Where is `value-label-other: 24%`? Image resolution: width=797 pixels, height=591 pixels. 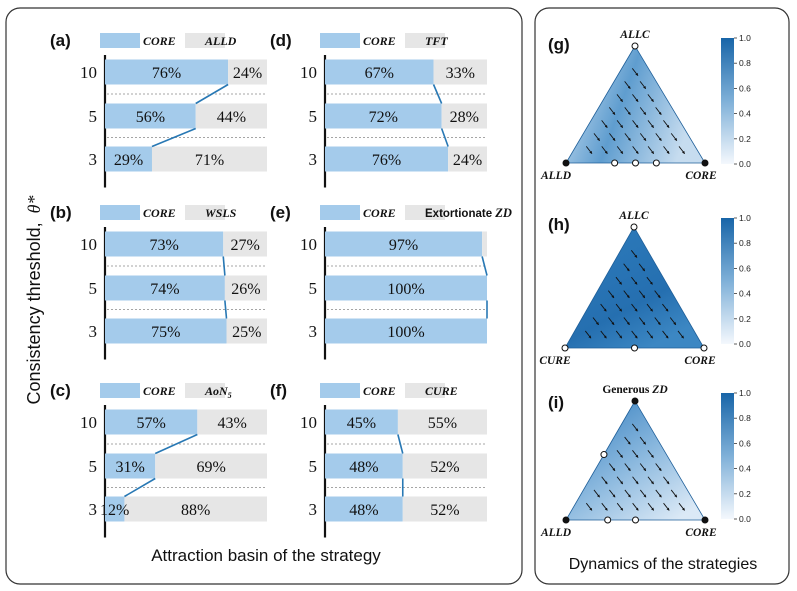
value-label-other: 24% is located at coordinates (247, 73).